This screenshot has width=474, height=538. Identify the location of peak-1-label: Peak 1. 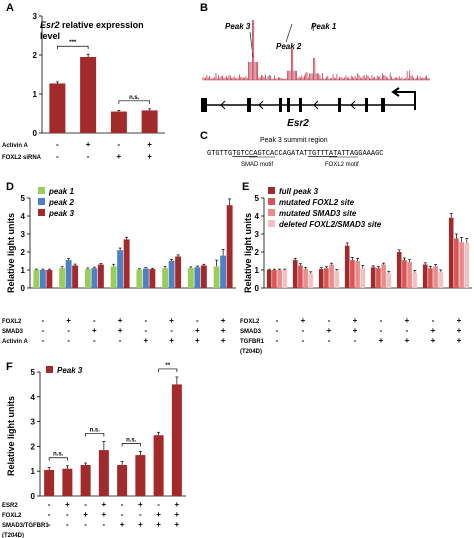
(324, 26).